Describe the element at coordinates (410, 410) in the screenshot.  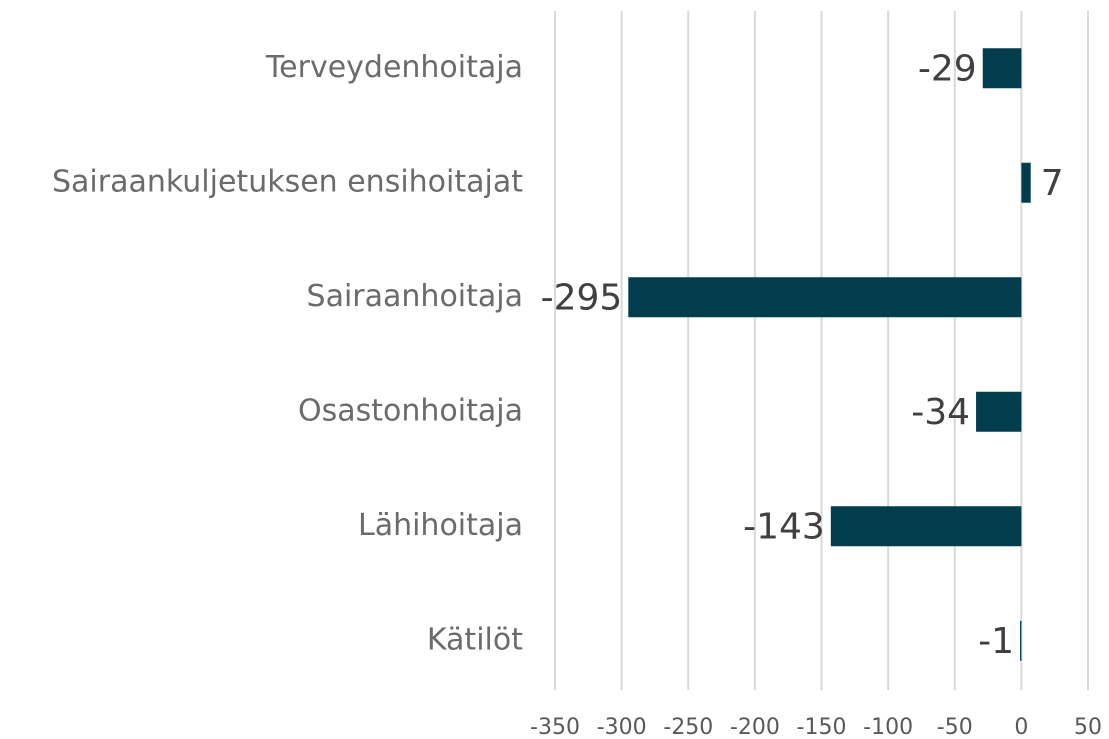
I see `y-tick-label: Osastonhoitaja` at that location.